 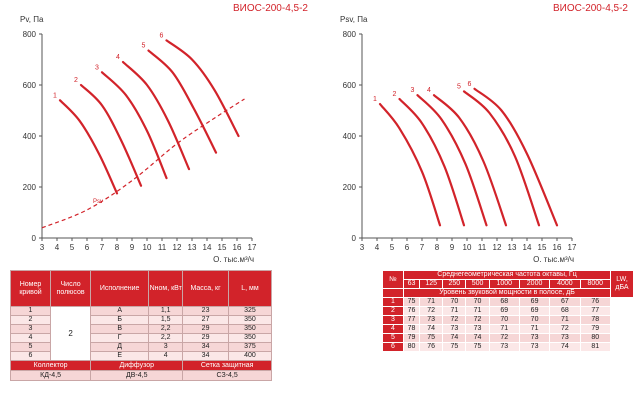 What do you see at coordinates (233, 258) in the screenshot?
I see `x-axis-label: Q, тыс.м³/ч` at bounding box center [233, 258].